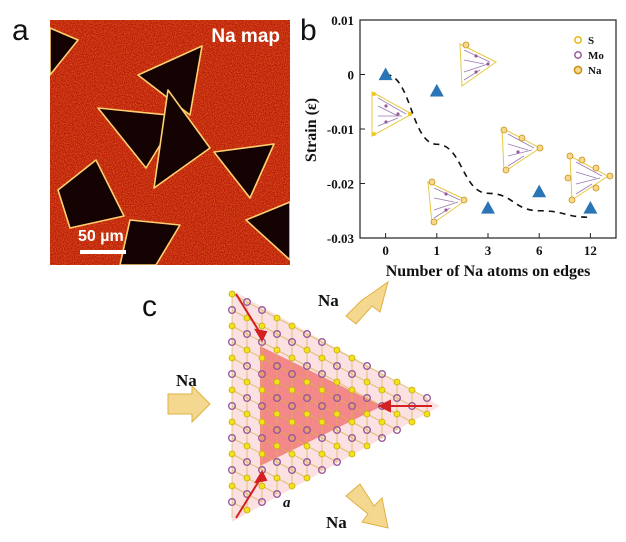 The height and width of the screenshot is (542, 626). What do you see at coordinates (578, 55) in the screenshot?
I see `legend-marker-mo` at bounding box center [578, 55].